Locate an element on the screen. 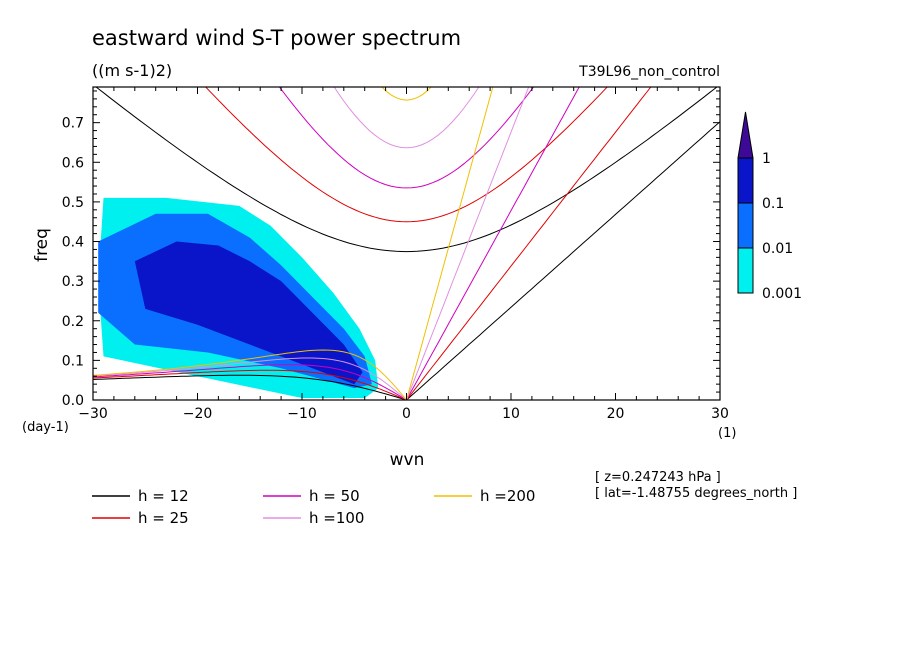 The height and width of the screenshot is (654, 904). units-label: ((m s-1)2) is located at coordinates (132, 70).